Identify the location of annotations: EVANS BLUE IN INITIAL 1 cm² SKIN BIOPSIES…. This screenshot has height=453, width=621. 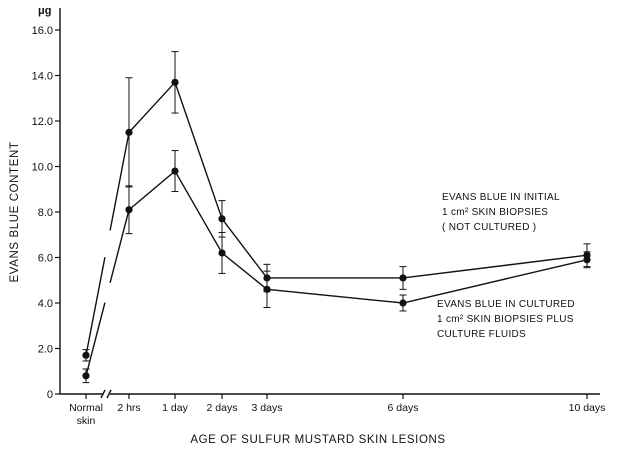
(506, 266).